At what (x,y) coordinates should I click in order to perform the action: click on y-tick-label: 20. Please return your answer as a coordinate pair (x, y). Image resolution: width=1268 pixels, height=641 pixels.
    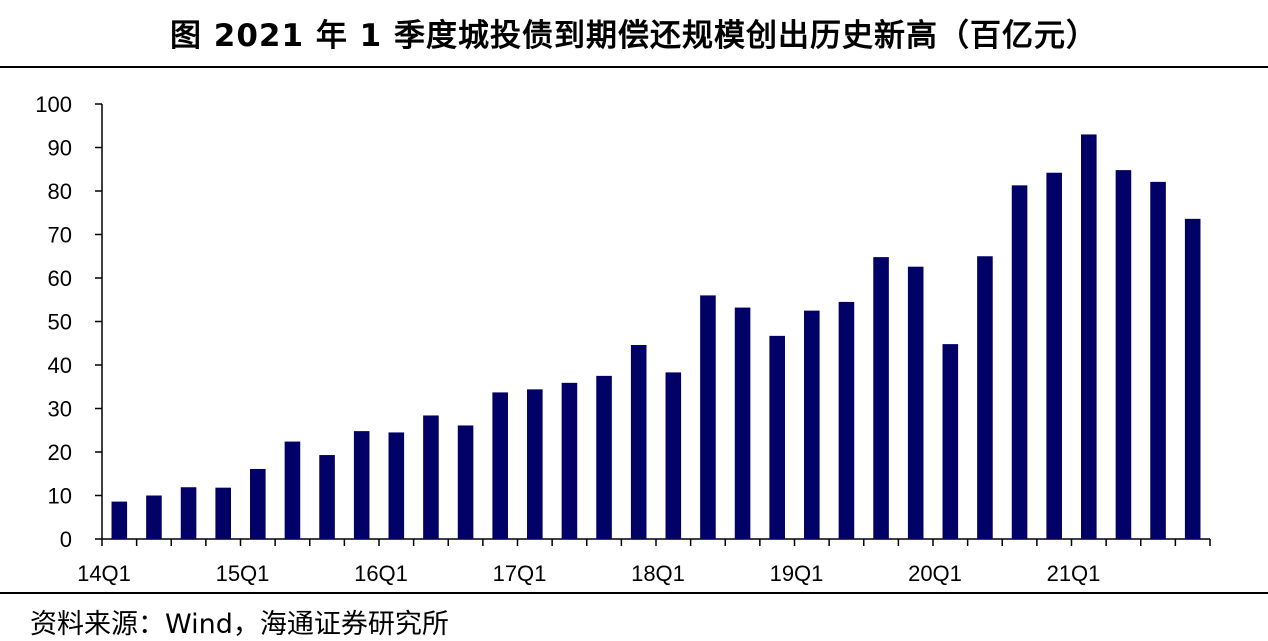
    Looking at the image, I should click on (60, 452).